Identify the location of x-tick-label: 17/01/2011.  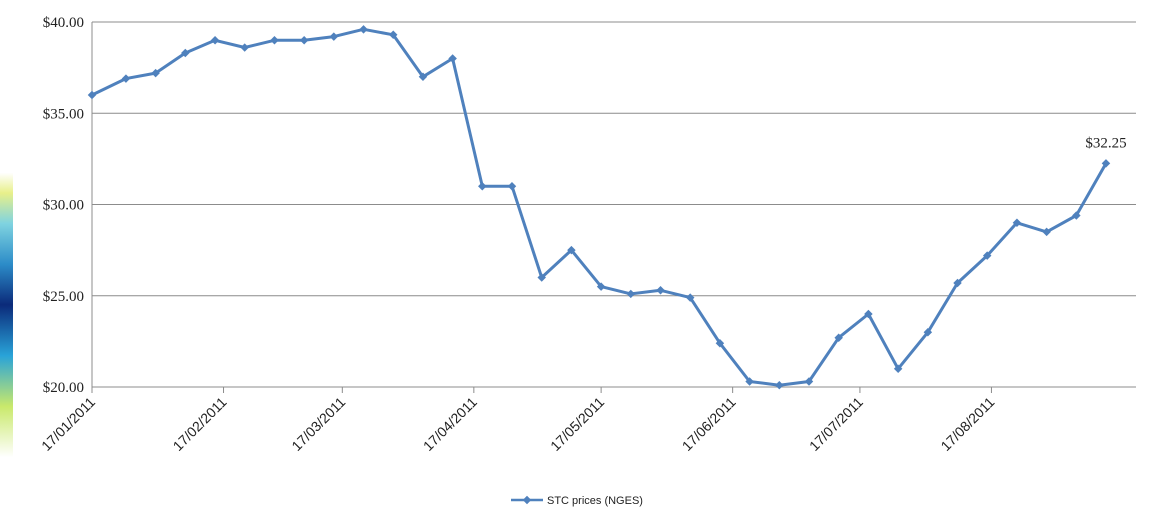
(68, 424).